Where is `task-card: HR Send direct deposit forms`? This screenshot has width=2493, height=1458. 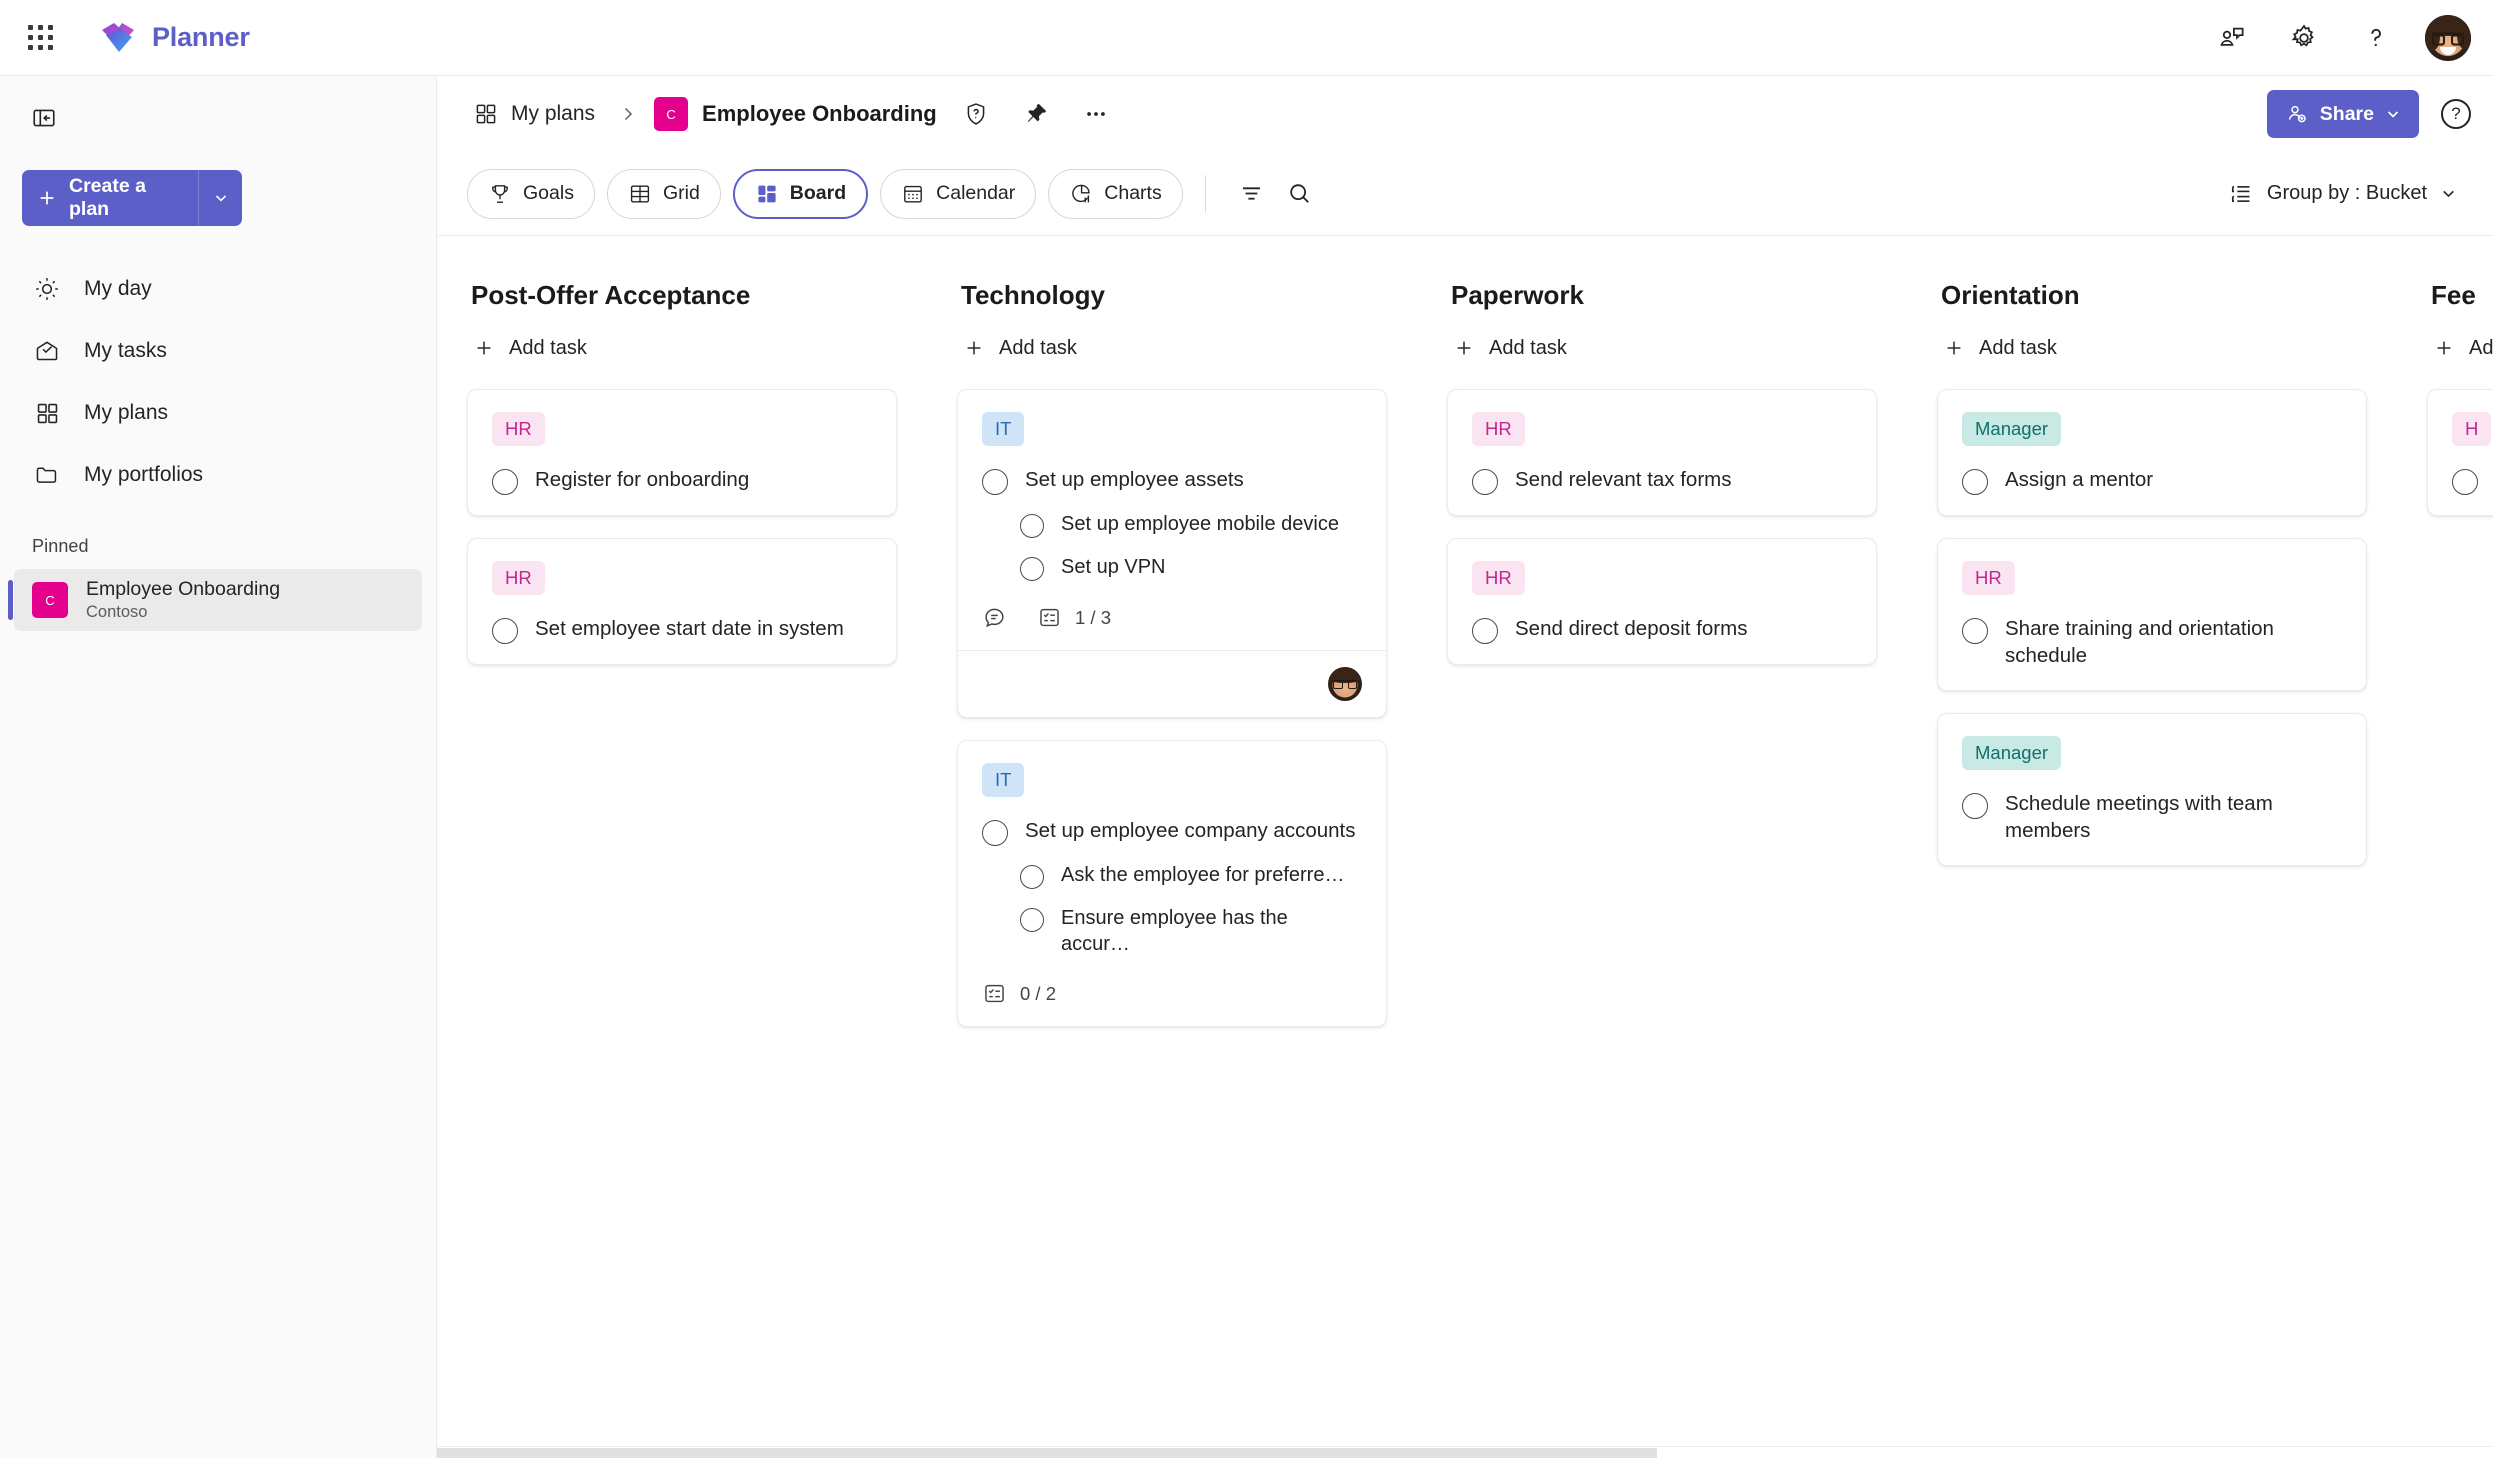
task-card: HR Send direct deposit forms is located at coordinates (1662, 601).